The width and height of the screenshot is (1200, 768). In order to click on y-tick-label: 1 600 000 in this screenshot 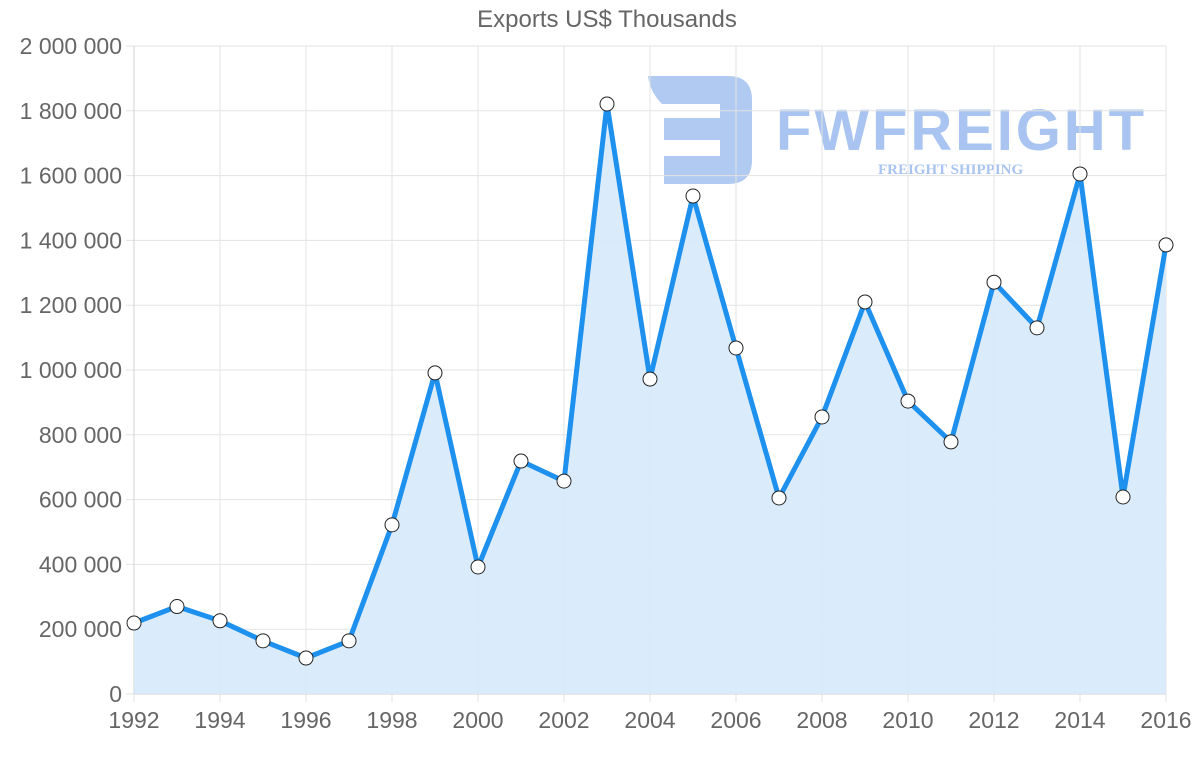, I will do `click(71, 176)`.